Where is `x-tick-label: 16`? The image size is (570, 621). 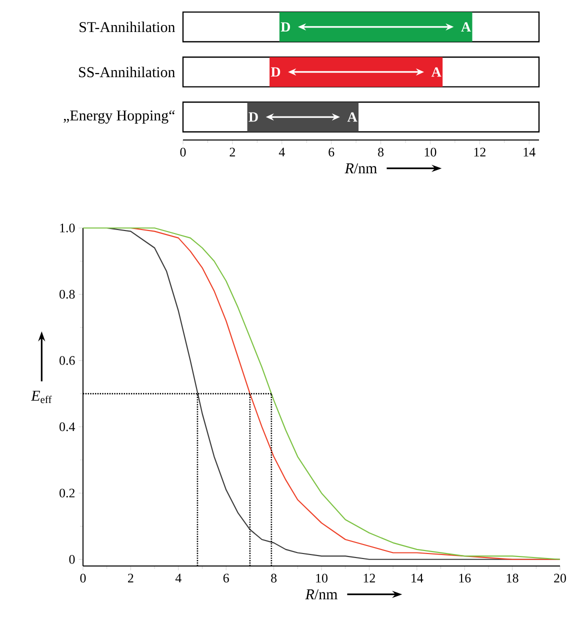 x-tick-label: 16 is located at coordinates (465, 578).